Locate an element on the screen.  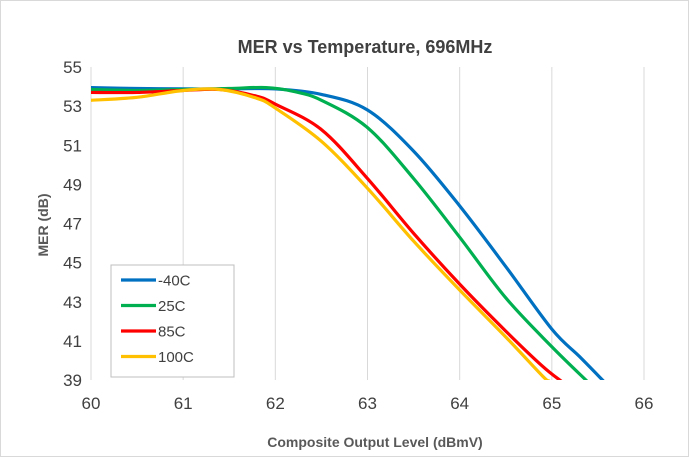
y-tick-label: 53 is located at coordinates (72, 106).